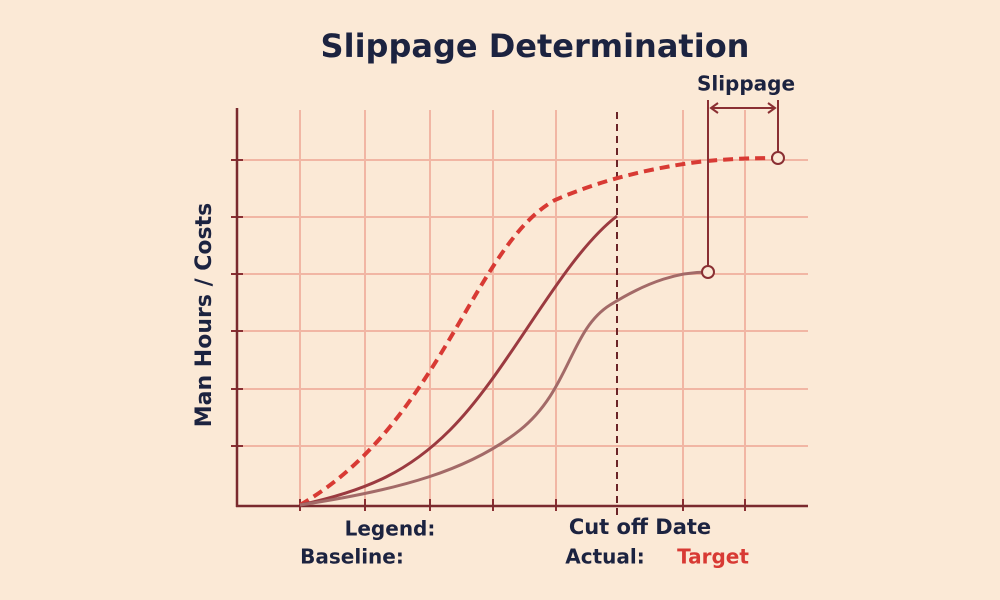 Image resolution: width=1000 pixels, height=600 pixels. What do you see at coordinates (204, 315) in the screenshot?
I see `y-axis-label: Man Hours / Costs` at bounding box center [204, 315].